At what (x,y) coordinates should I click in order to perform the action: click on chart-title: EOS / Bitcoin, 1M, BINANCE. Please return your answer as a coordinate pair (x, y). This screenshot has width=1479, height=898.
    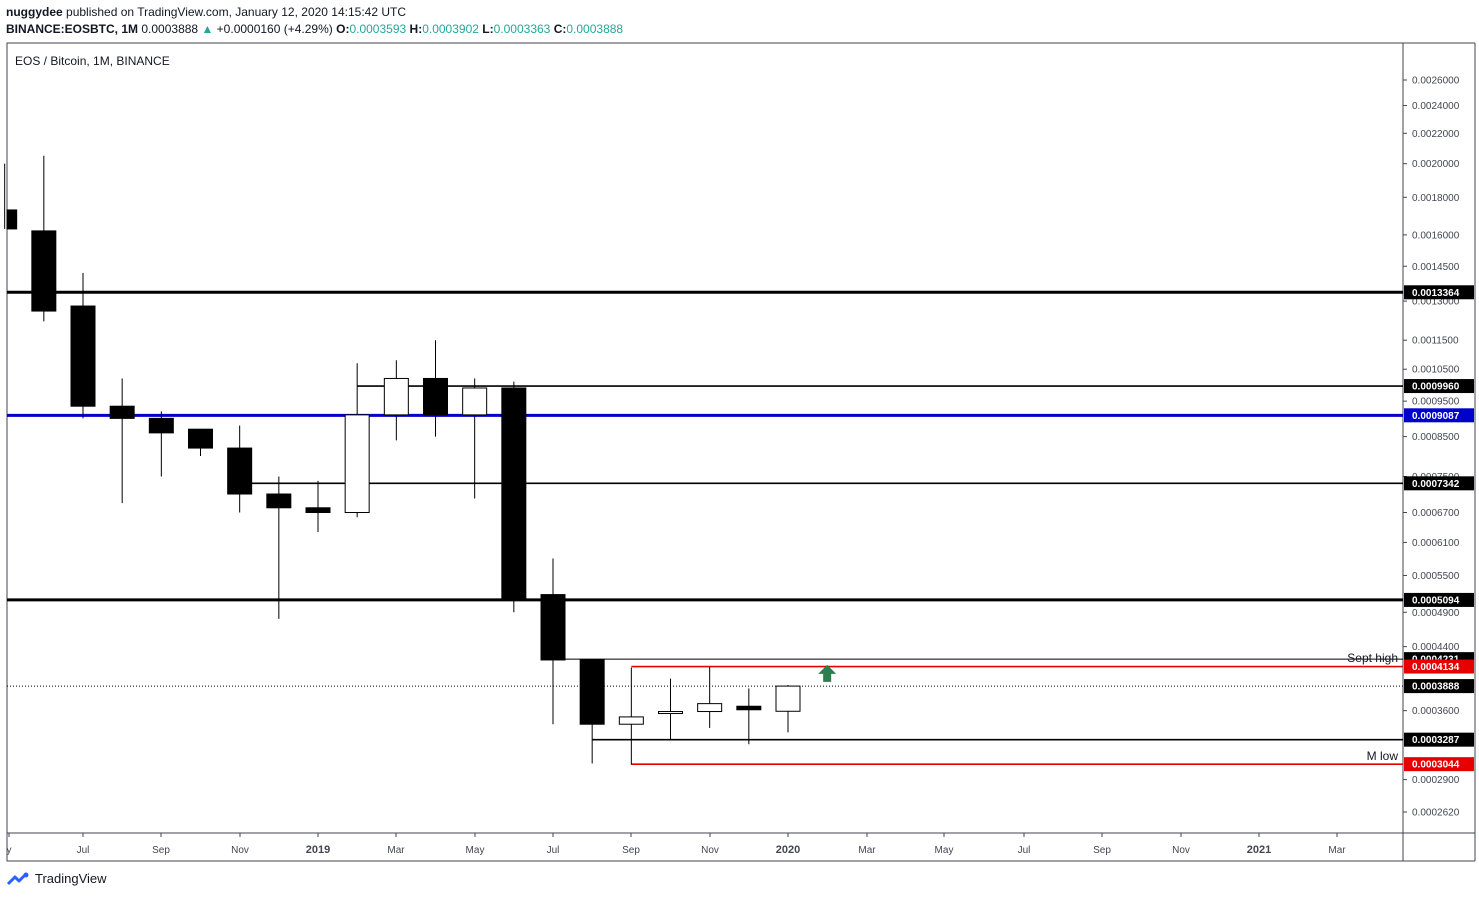
    Looking at the image, I should click on (92, 61).